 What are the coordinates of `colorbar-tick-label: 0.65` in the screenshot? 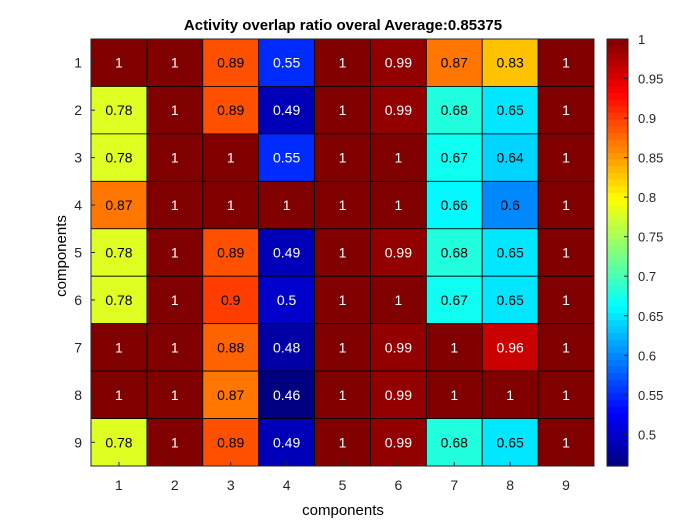 It's located at (650, 316).